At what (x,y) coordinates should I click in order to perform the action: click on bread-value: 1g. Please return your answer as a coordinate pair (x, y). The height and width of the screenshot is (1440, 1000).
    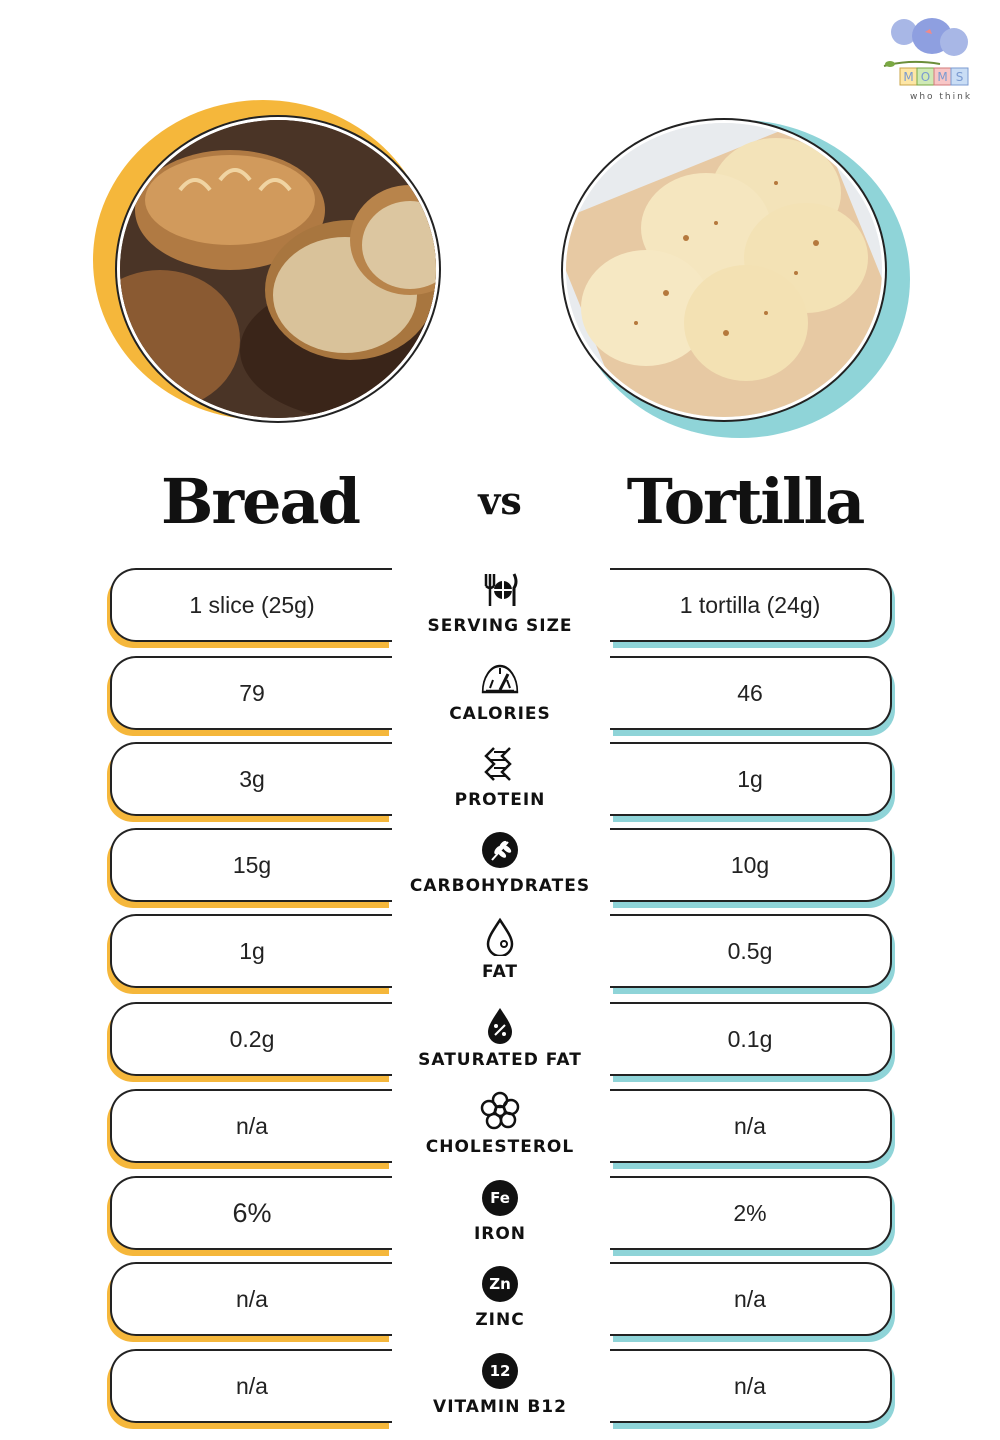
    Looking at the image, I should click on (251, 951).